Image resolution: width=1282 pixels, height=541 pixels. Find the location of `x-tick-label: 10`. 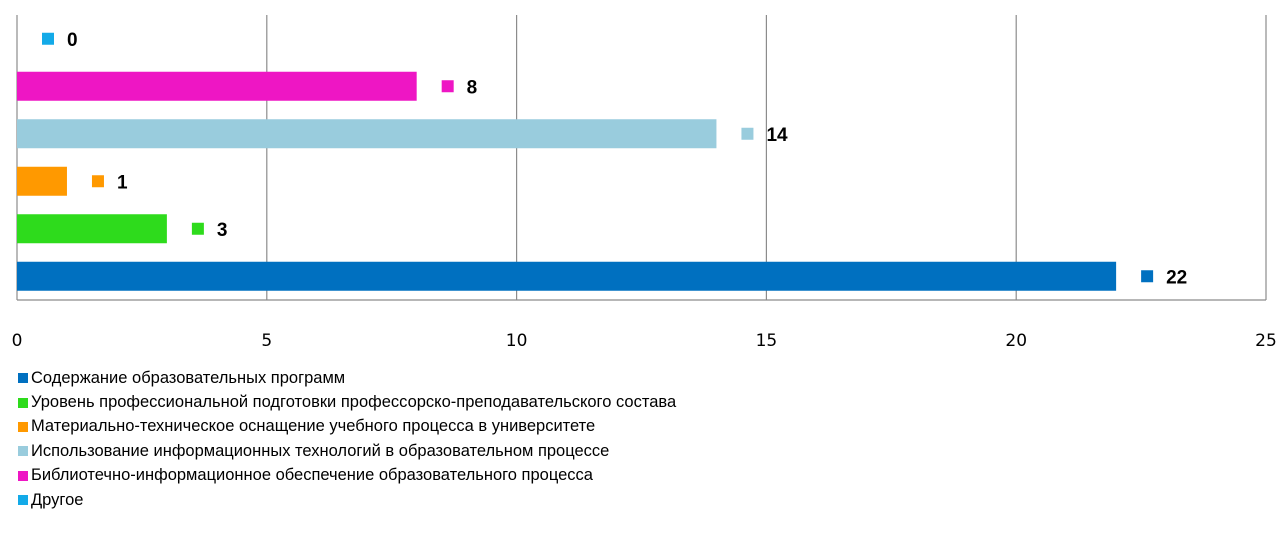

x-tick-label: 10 is located at coordinates (517, 341).